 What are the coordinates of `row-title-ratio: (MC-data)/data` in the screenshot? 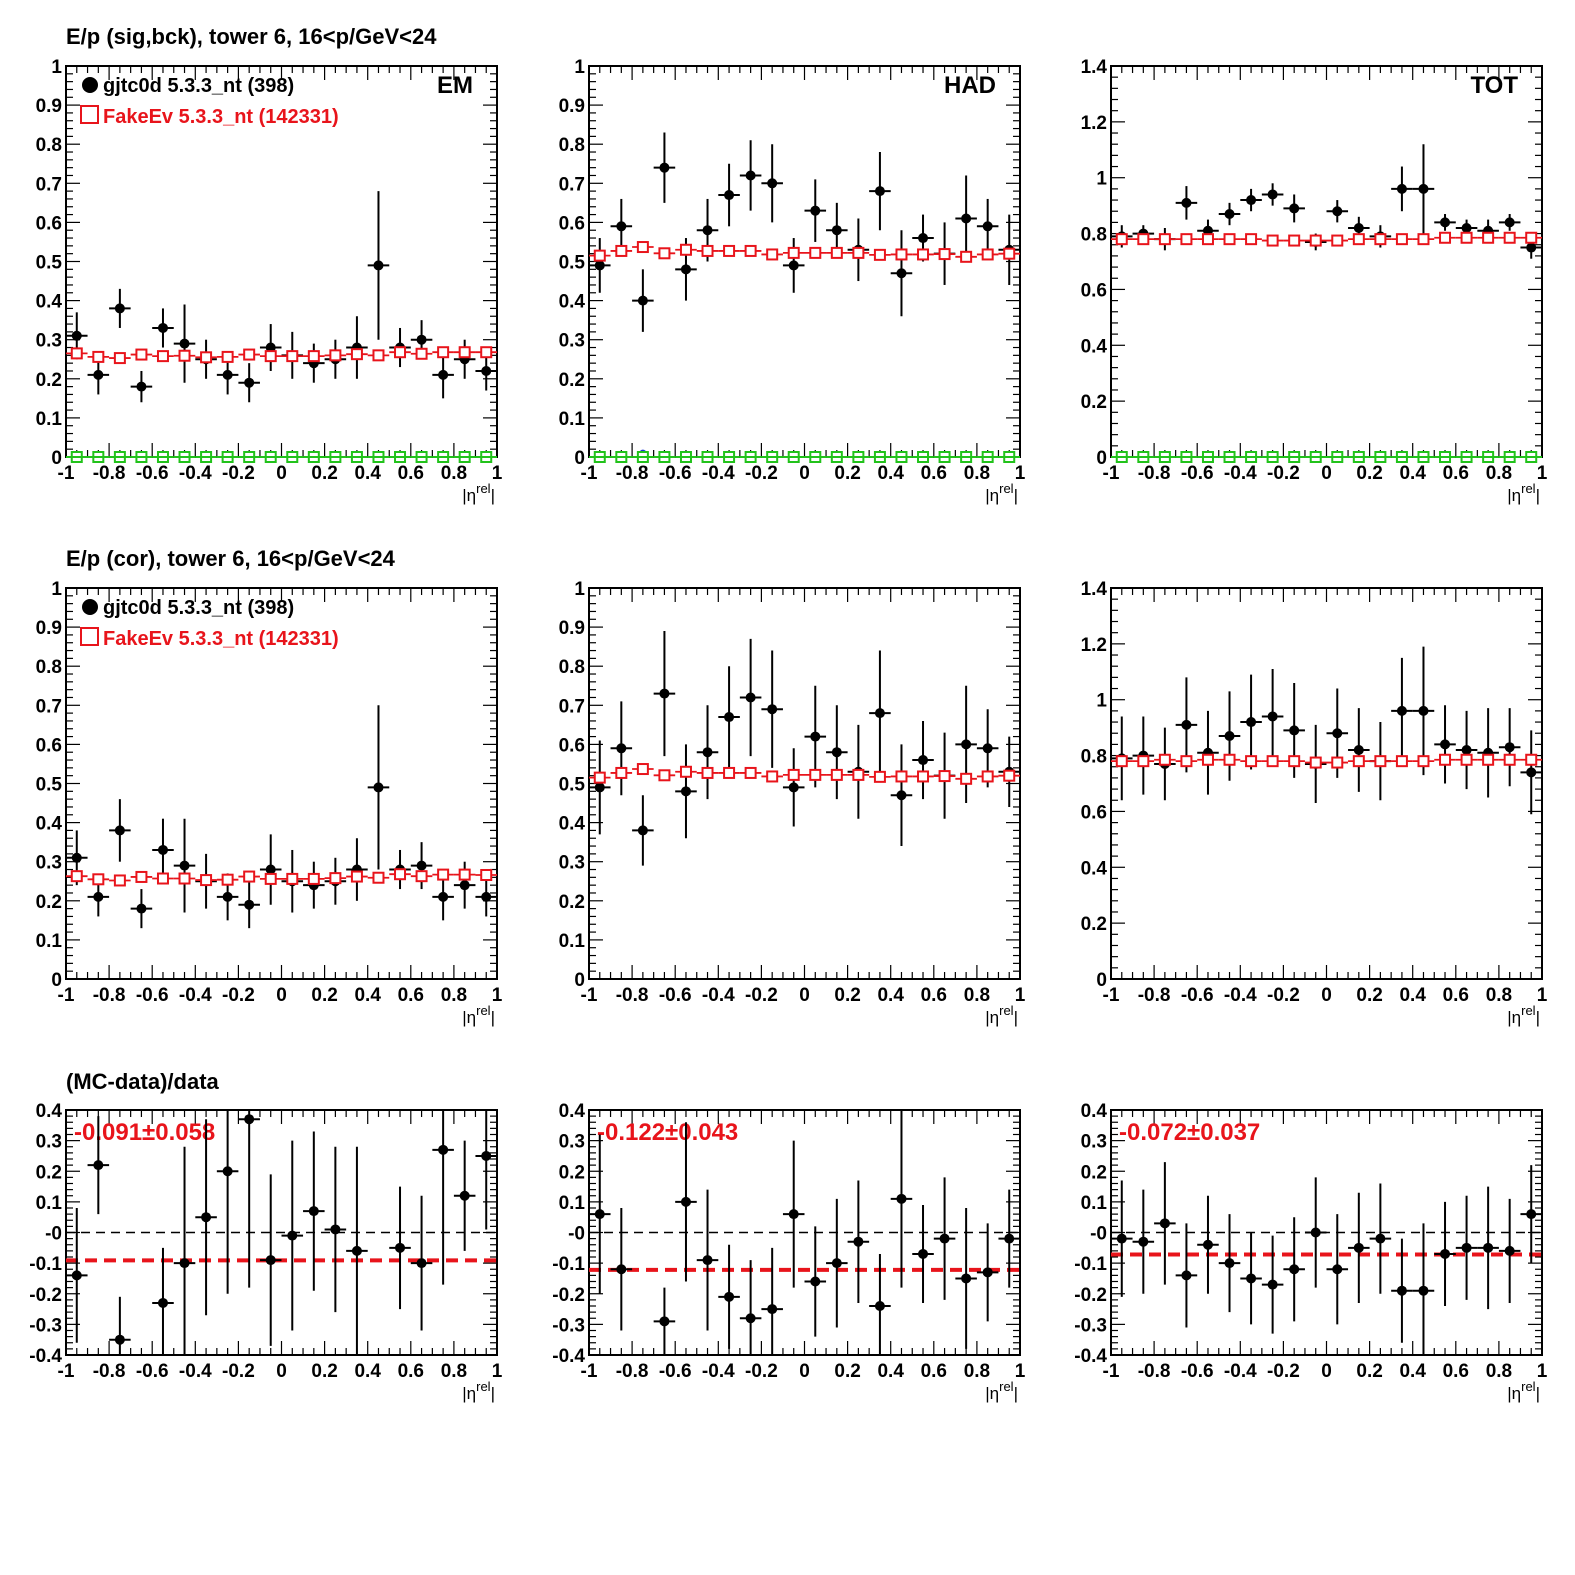 It's located at (143, 1081).